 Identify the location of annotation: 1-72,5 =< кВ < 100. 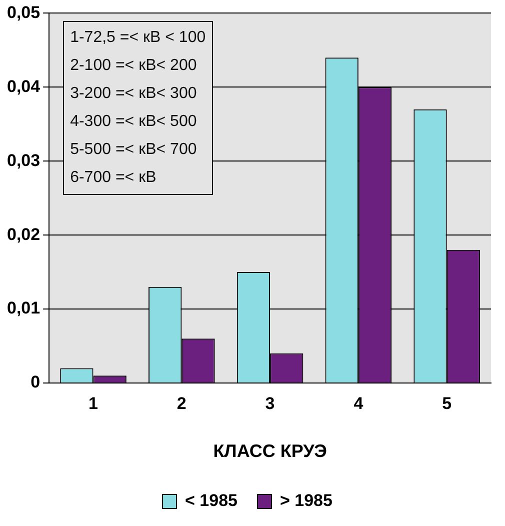
(138, 38).